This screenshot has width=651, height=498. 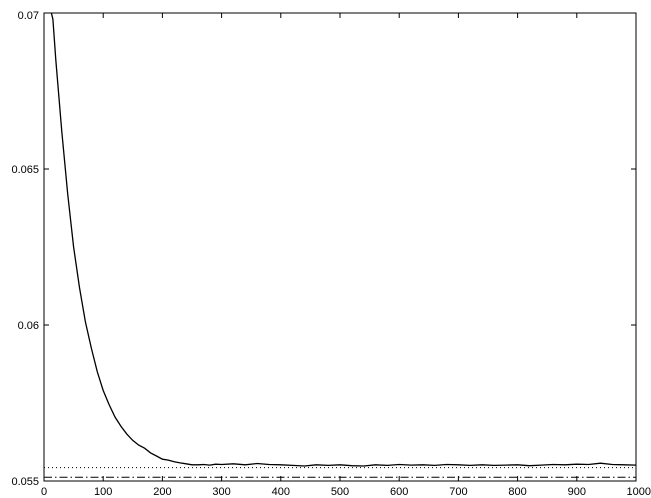 I want to click on x-tick-label: 1000, so click(x=639, y=492).